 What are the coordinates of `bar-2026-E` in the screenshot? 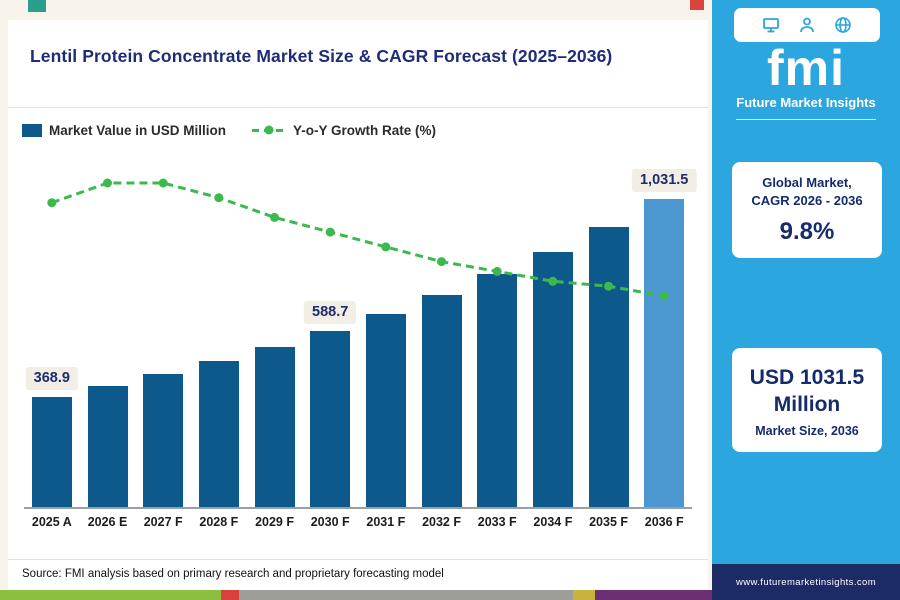 It's located at (107, 446).